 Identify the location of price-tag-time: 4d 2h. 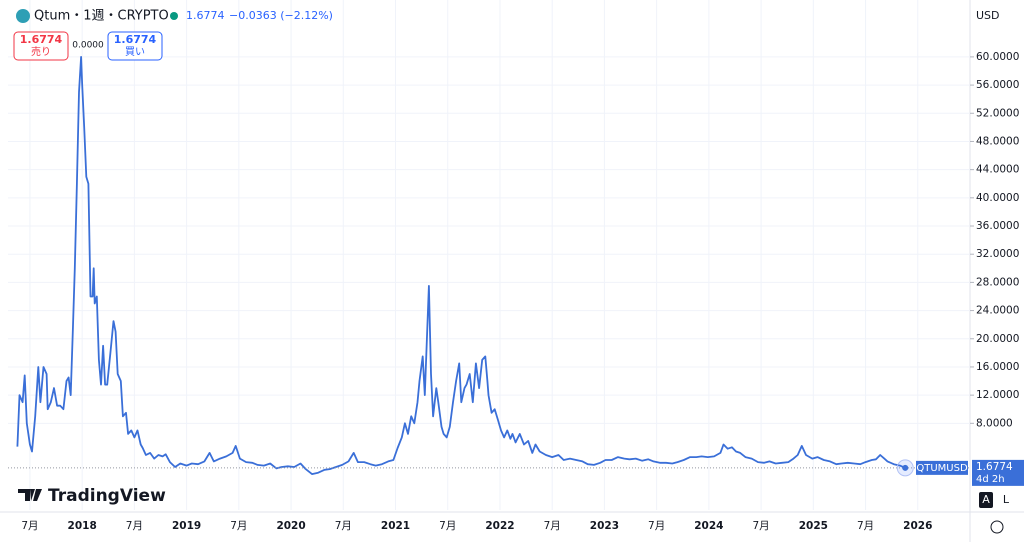
(990, 479).